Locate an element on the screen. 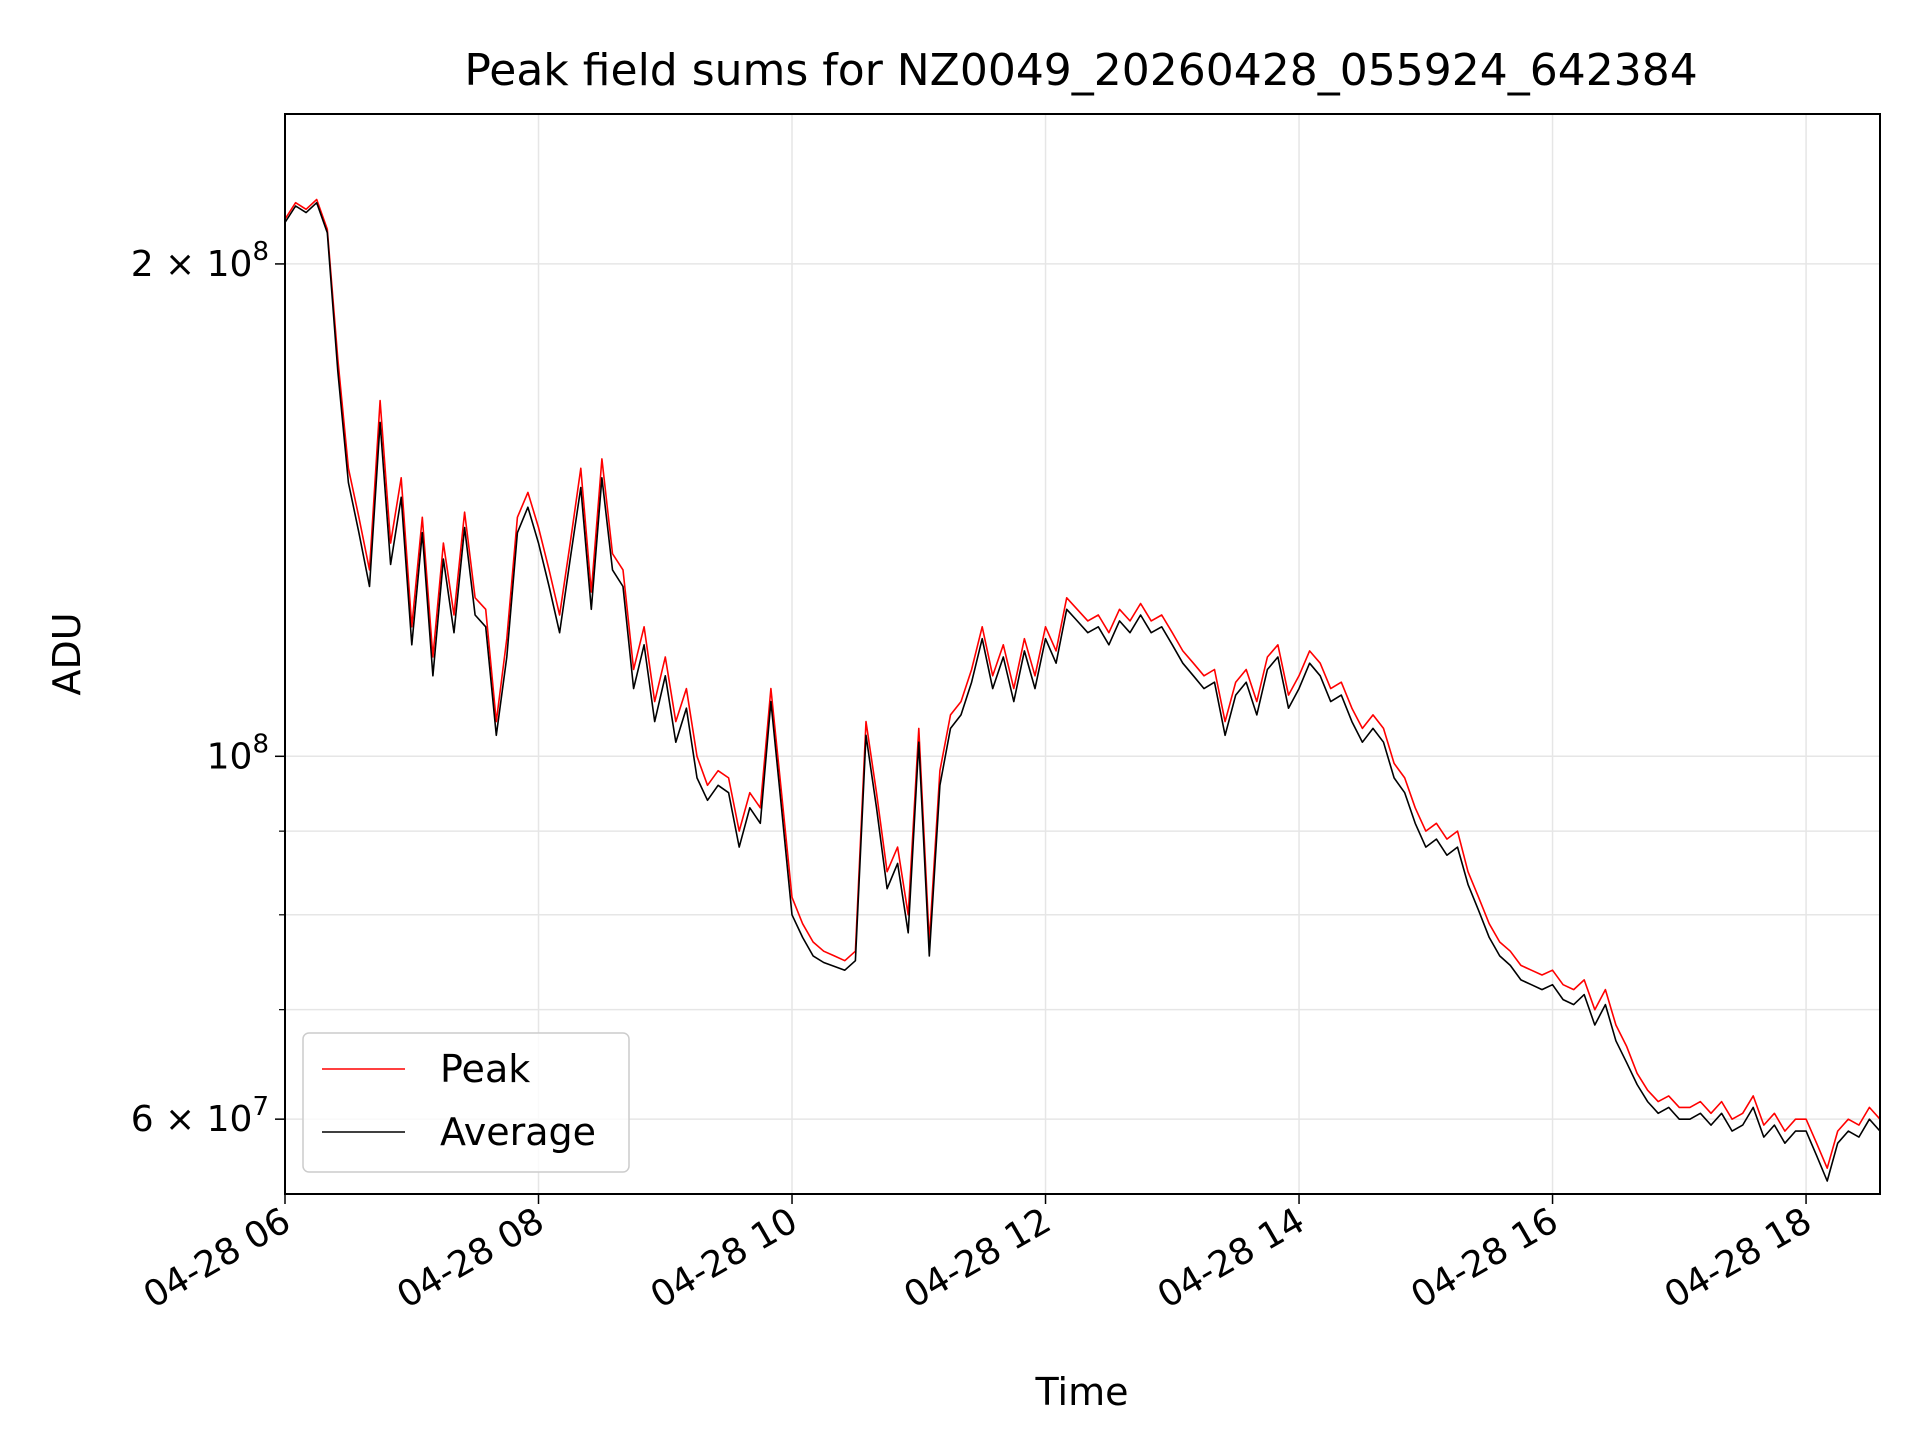 The height and width of the screenshot is (1440, 1920). y-tick-label: 108 is located at coordinates (238, 753).